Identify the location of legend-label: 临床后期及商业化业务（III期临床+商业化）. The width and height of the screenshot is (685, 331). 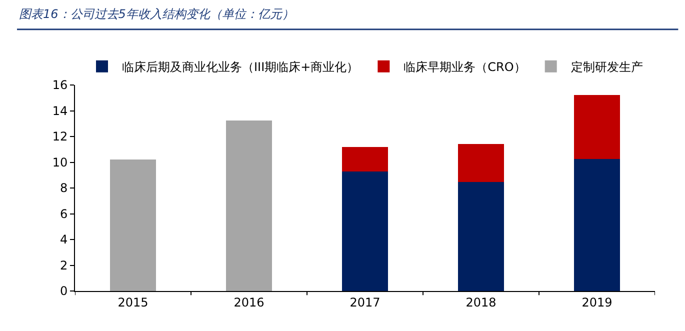
(240, 67).